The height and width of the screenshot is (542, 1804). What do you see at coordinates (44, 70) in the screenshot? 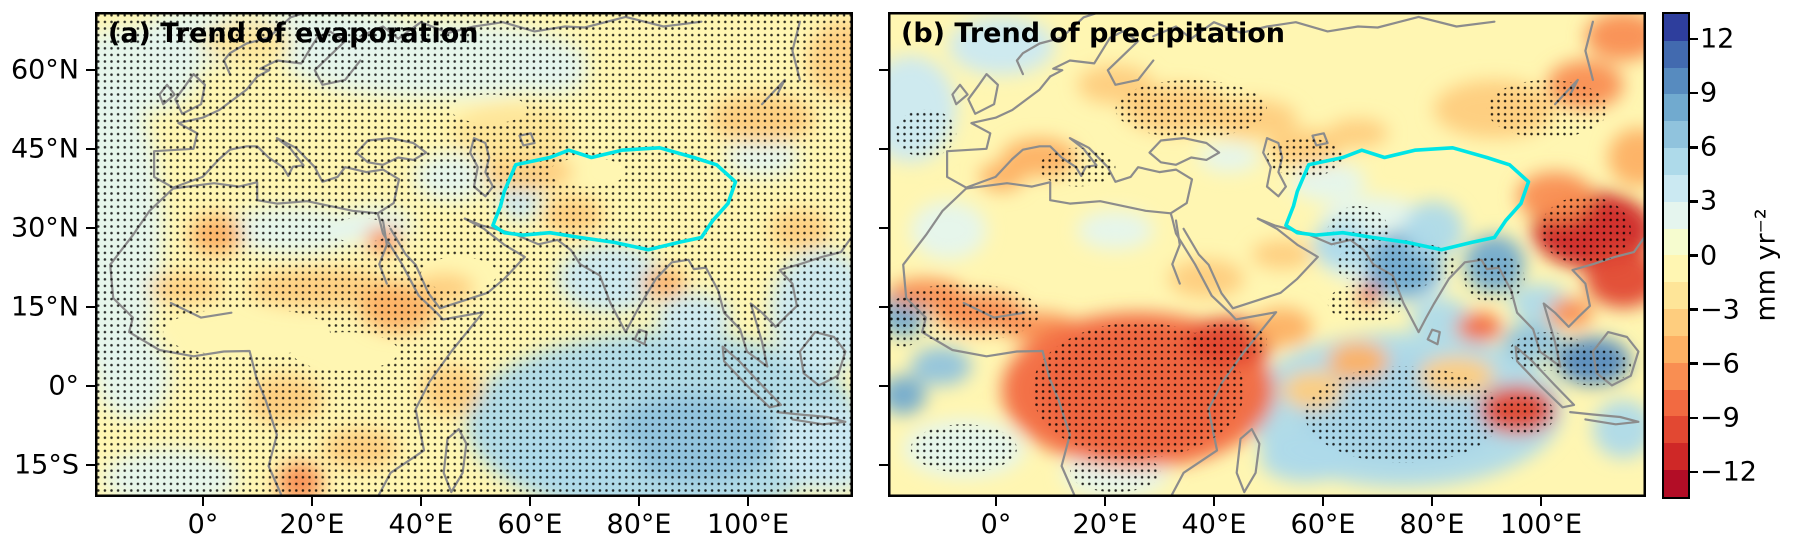
I see `y-axis-label: 60°N` at bounding box center [44, 70].